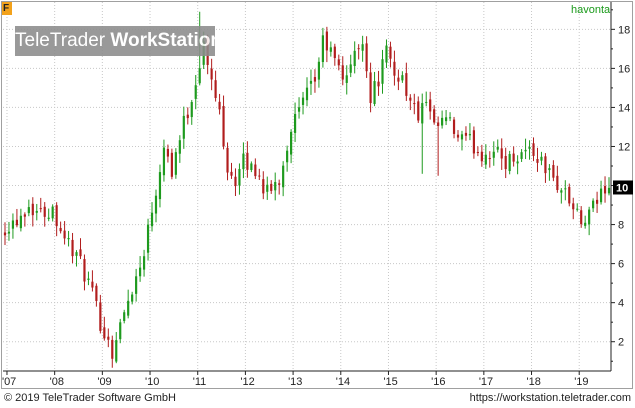 The image size is (635, 408). I want to click on last-price-label: 10, so click(622, 188).